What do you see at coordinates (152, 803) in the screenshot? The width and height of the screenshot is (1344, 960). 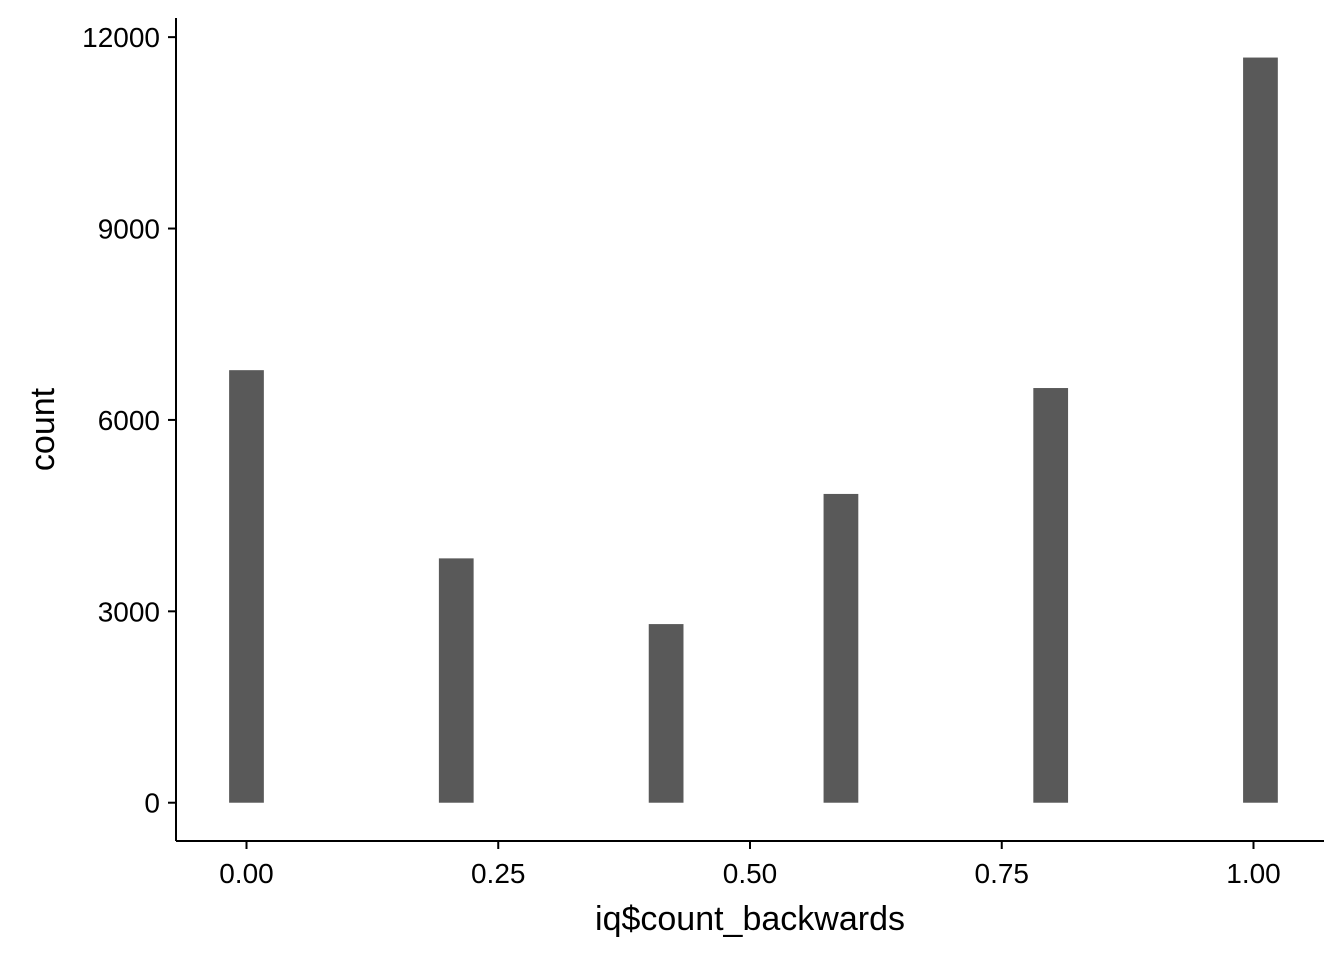 I see `y-tick-label: 0` at bounding box center [152, 803].